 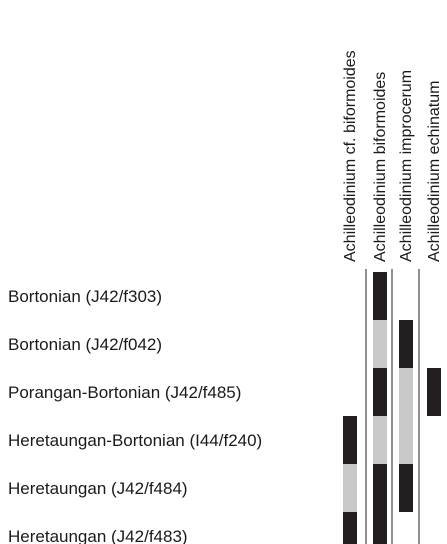 I want to click on taxon-label: Achilleodinium cf. biformoides, so click(x=350, y=156).